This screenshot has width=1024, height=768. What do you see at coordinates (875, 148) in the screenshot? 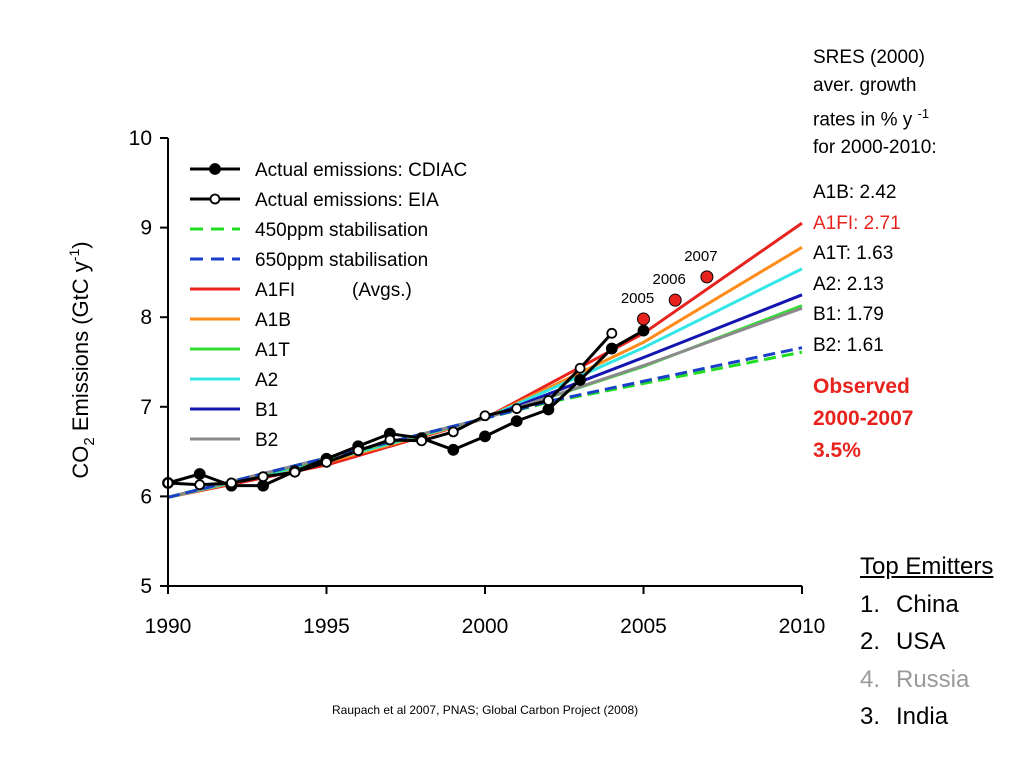
I see `sres-header-line-4: for 2000-2010:` at bounding box center [875, 148].